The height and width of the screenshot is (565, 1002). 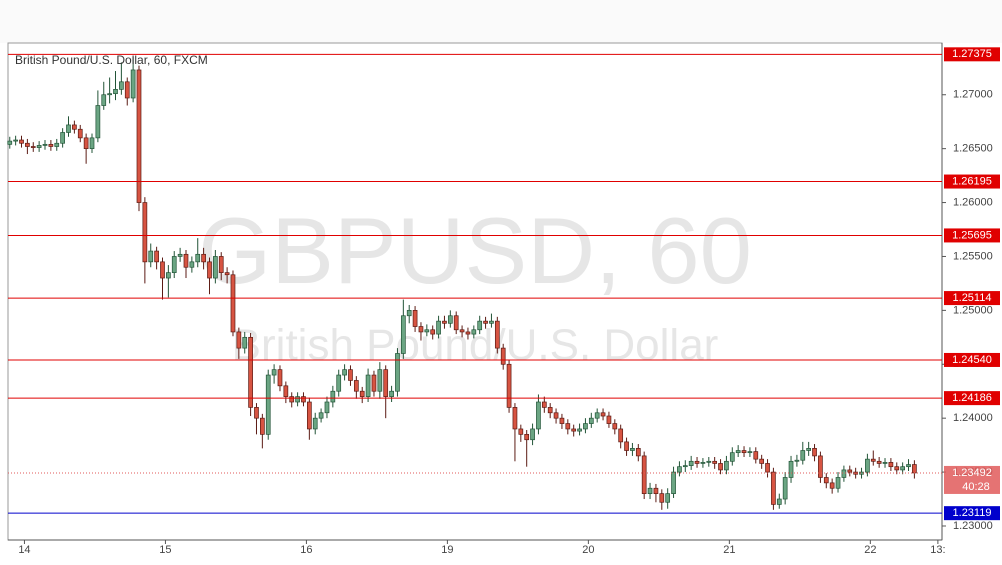 What do you see at coordinates (973, 202) in the screenshot?
I see `y-tick-label: 1.26000` at bounding box center [973, 202].